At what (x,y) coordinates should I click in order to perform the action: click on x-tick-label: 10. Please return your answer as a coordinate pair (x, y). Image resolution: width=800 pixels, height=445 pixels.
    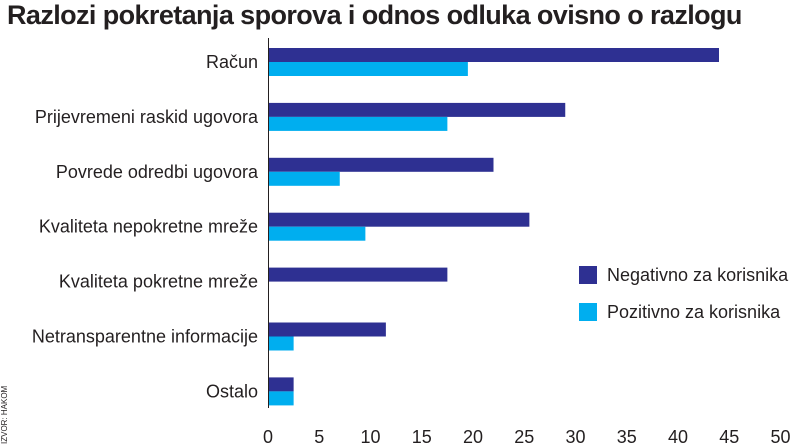
    Looking at the image, I should click on (370, 436).